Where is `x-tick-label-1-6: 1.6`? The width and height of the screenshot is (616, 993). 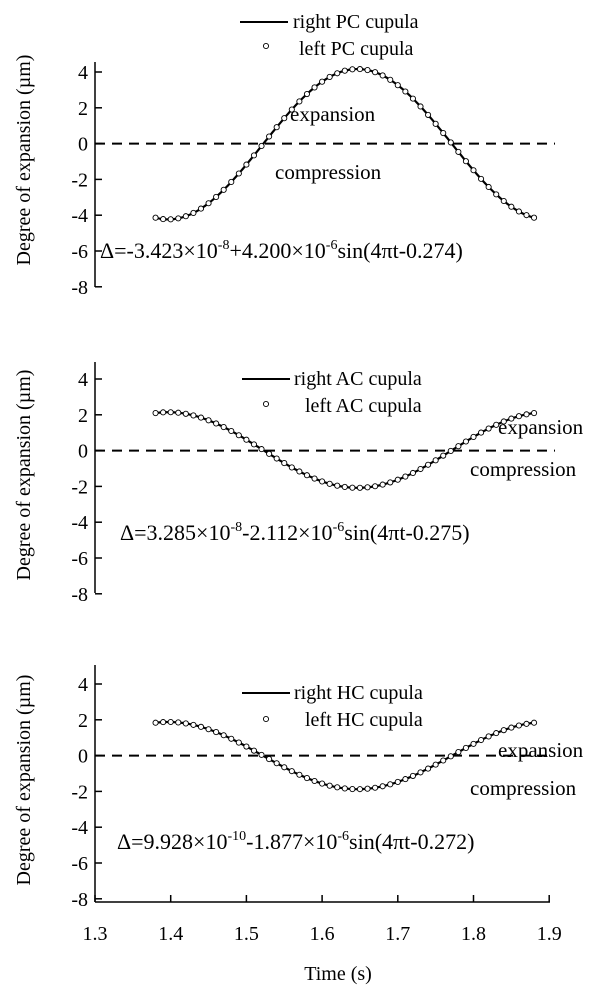
x-tick-label-1-6: 1.6 is located at coordinates (322, 934).